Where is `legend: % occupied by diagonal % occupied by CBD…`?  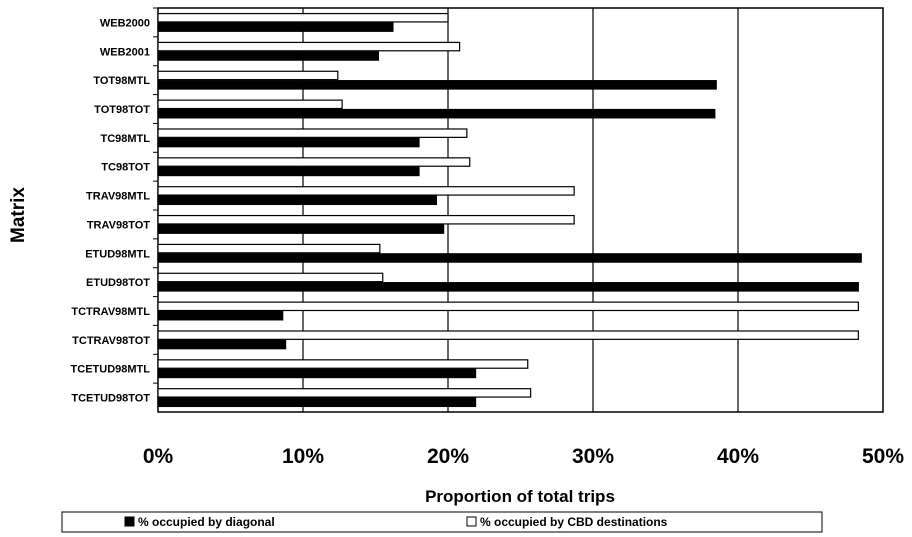 legend: % occupied by diagonal % occupied by CBD… is located at coordinates (442, 522).